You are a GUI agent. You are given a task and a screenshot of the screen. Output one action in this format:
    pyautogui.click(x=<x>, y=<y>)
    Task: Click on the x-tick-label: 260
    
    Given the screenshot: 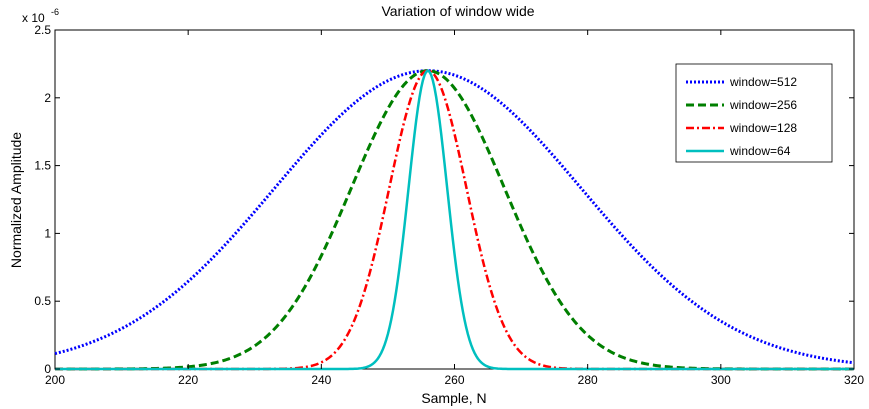 What is the action you would take?
    pyautogui.click(x=454, y=380)
    